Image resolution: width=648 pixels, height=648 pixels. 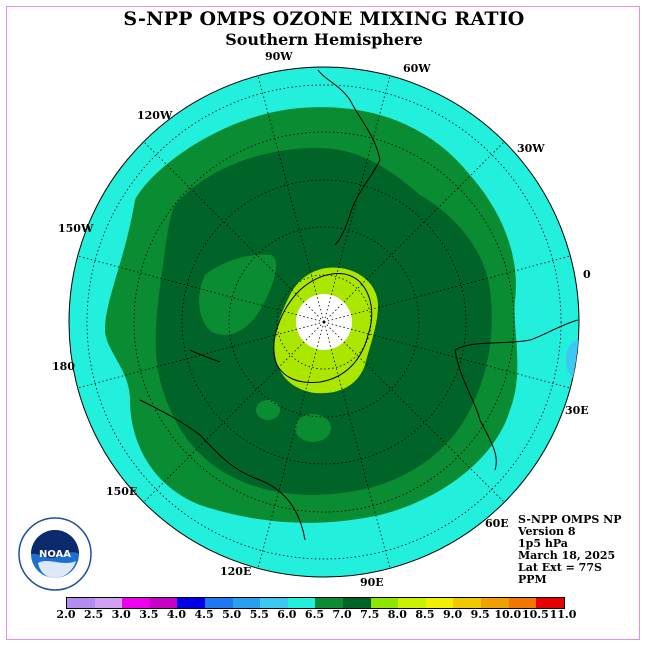 I want to click on lon-label-90w: 90W, so click(x=279, y=56).